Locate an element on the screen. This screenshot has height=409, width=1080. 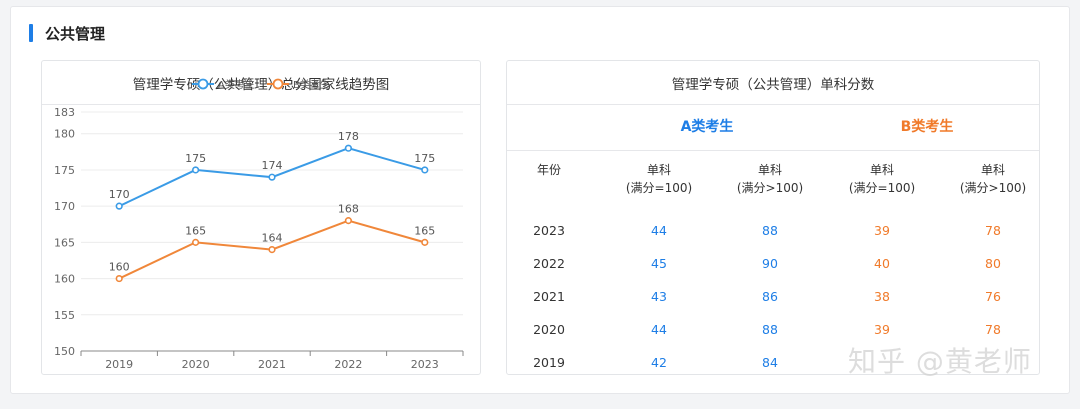
y-tick-label: 170 is located at coordinates (64, 206).